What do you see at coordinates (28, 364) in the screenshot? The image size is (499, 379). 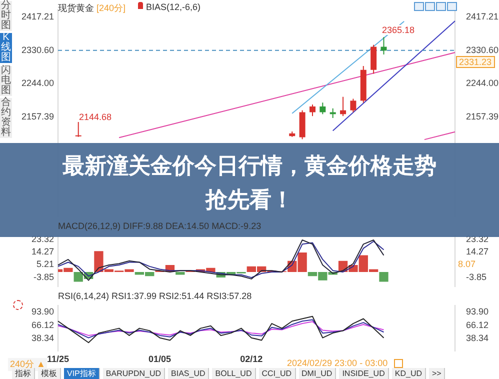 I see `text: 240分 ▲` at bounding box center [28, 364].